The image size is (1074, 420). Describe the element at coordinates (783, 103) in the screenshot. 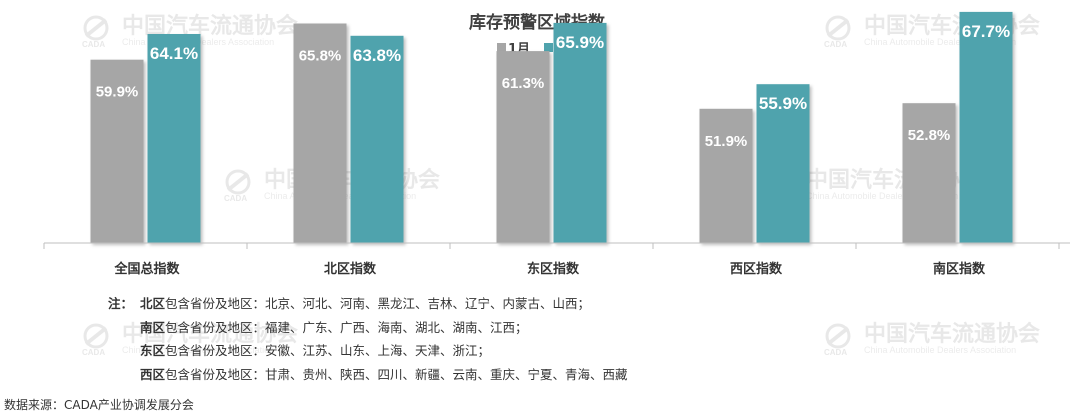

I see `data-label-west-series-2: 55.9%` at that location.